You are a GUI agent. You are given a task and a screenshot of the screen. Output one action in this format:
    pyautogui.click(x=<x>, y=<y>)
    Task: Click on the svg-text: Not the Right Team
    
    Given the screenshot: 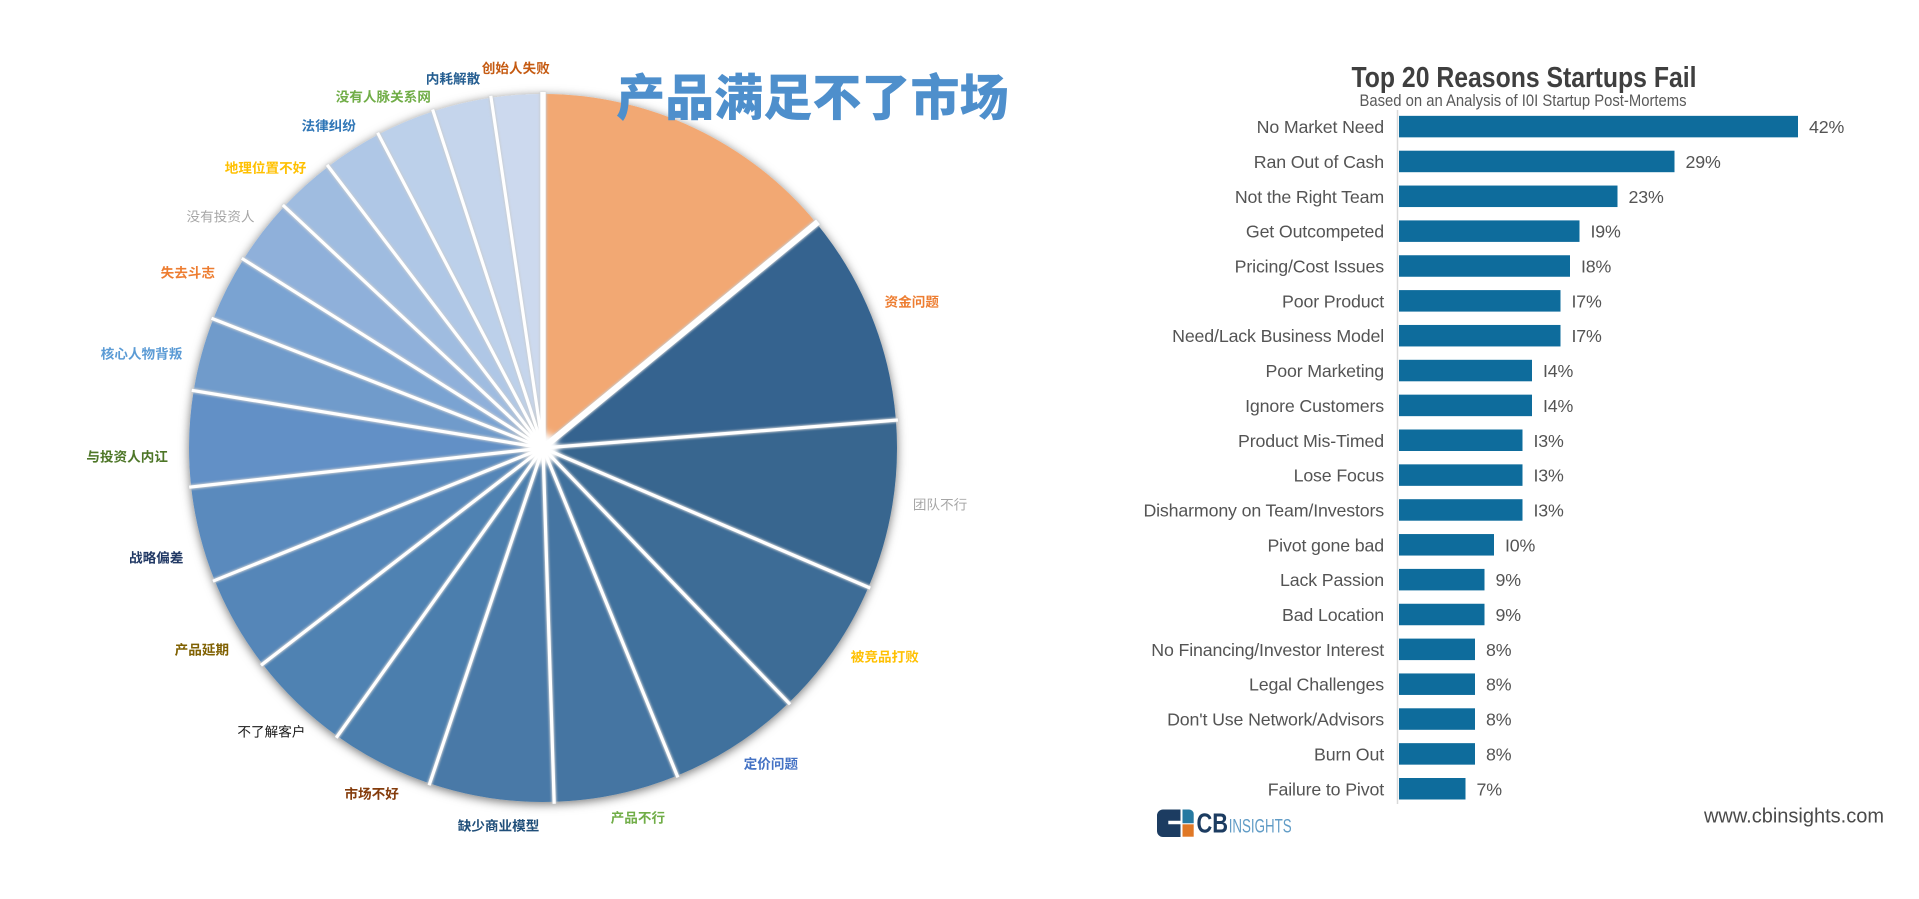 What is the action you would take?
    pyautogui.click(x=1309, y=197)
    